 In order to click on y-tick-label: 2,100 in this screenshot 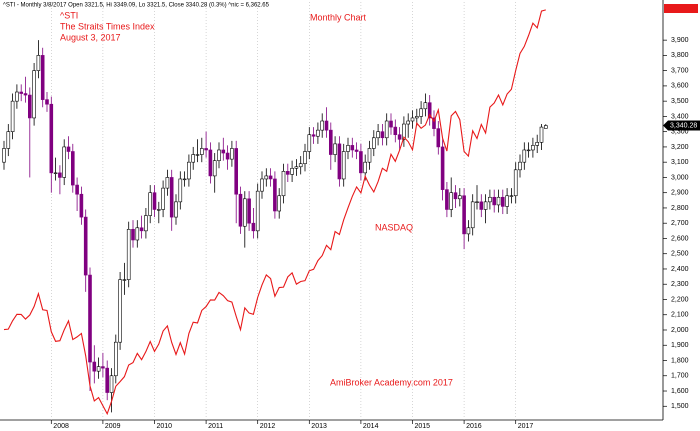, I will do `click(680, 315)`.